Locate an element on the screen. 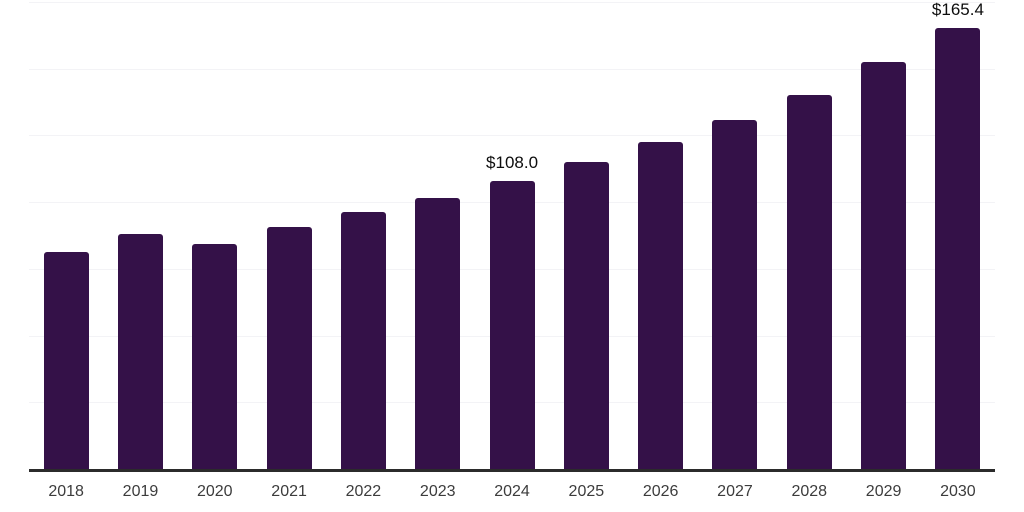 The width and height of the screenshot is (1024, 512). x-tick-label-2018: 2018 is located at coordinates (66, 491).